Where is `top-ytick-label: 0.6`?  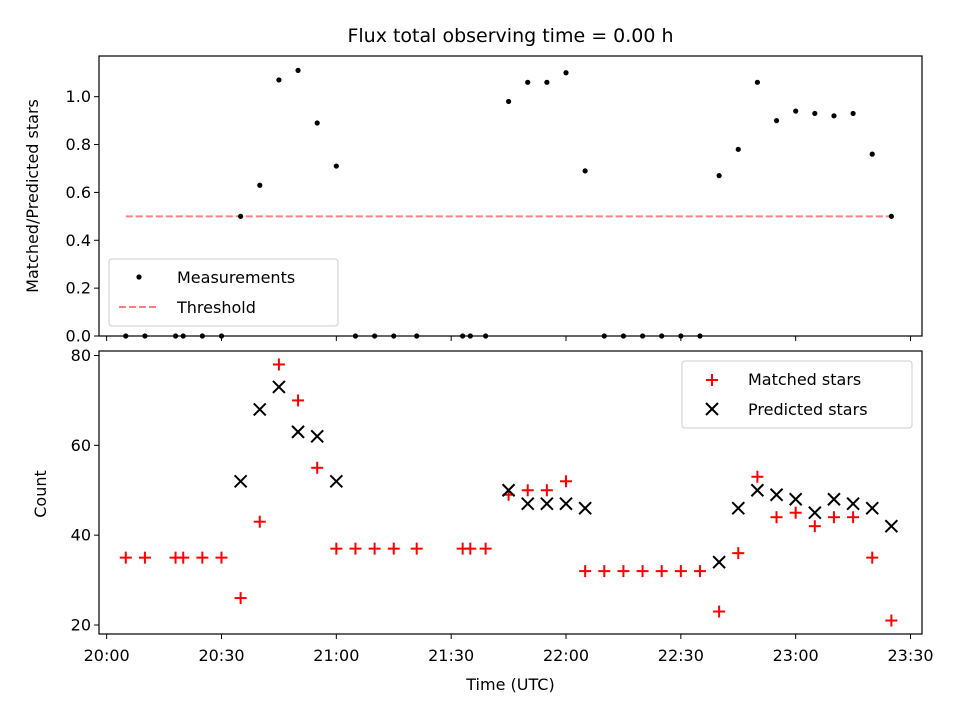 top-ytick-label: 0.6 is located at coordinates (78, 192).